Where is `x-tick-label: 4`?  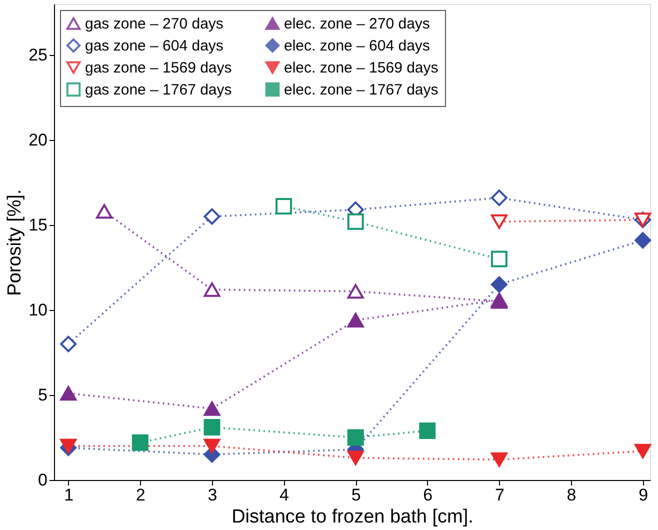 x-tick-label: 4 is located at coordinates (285, 495).